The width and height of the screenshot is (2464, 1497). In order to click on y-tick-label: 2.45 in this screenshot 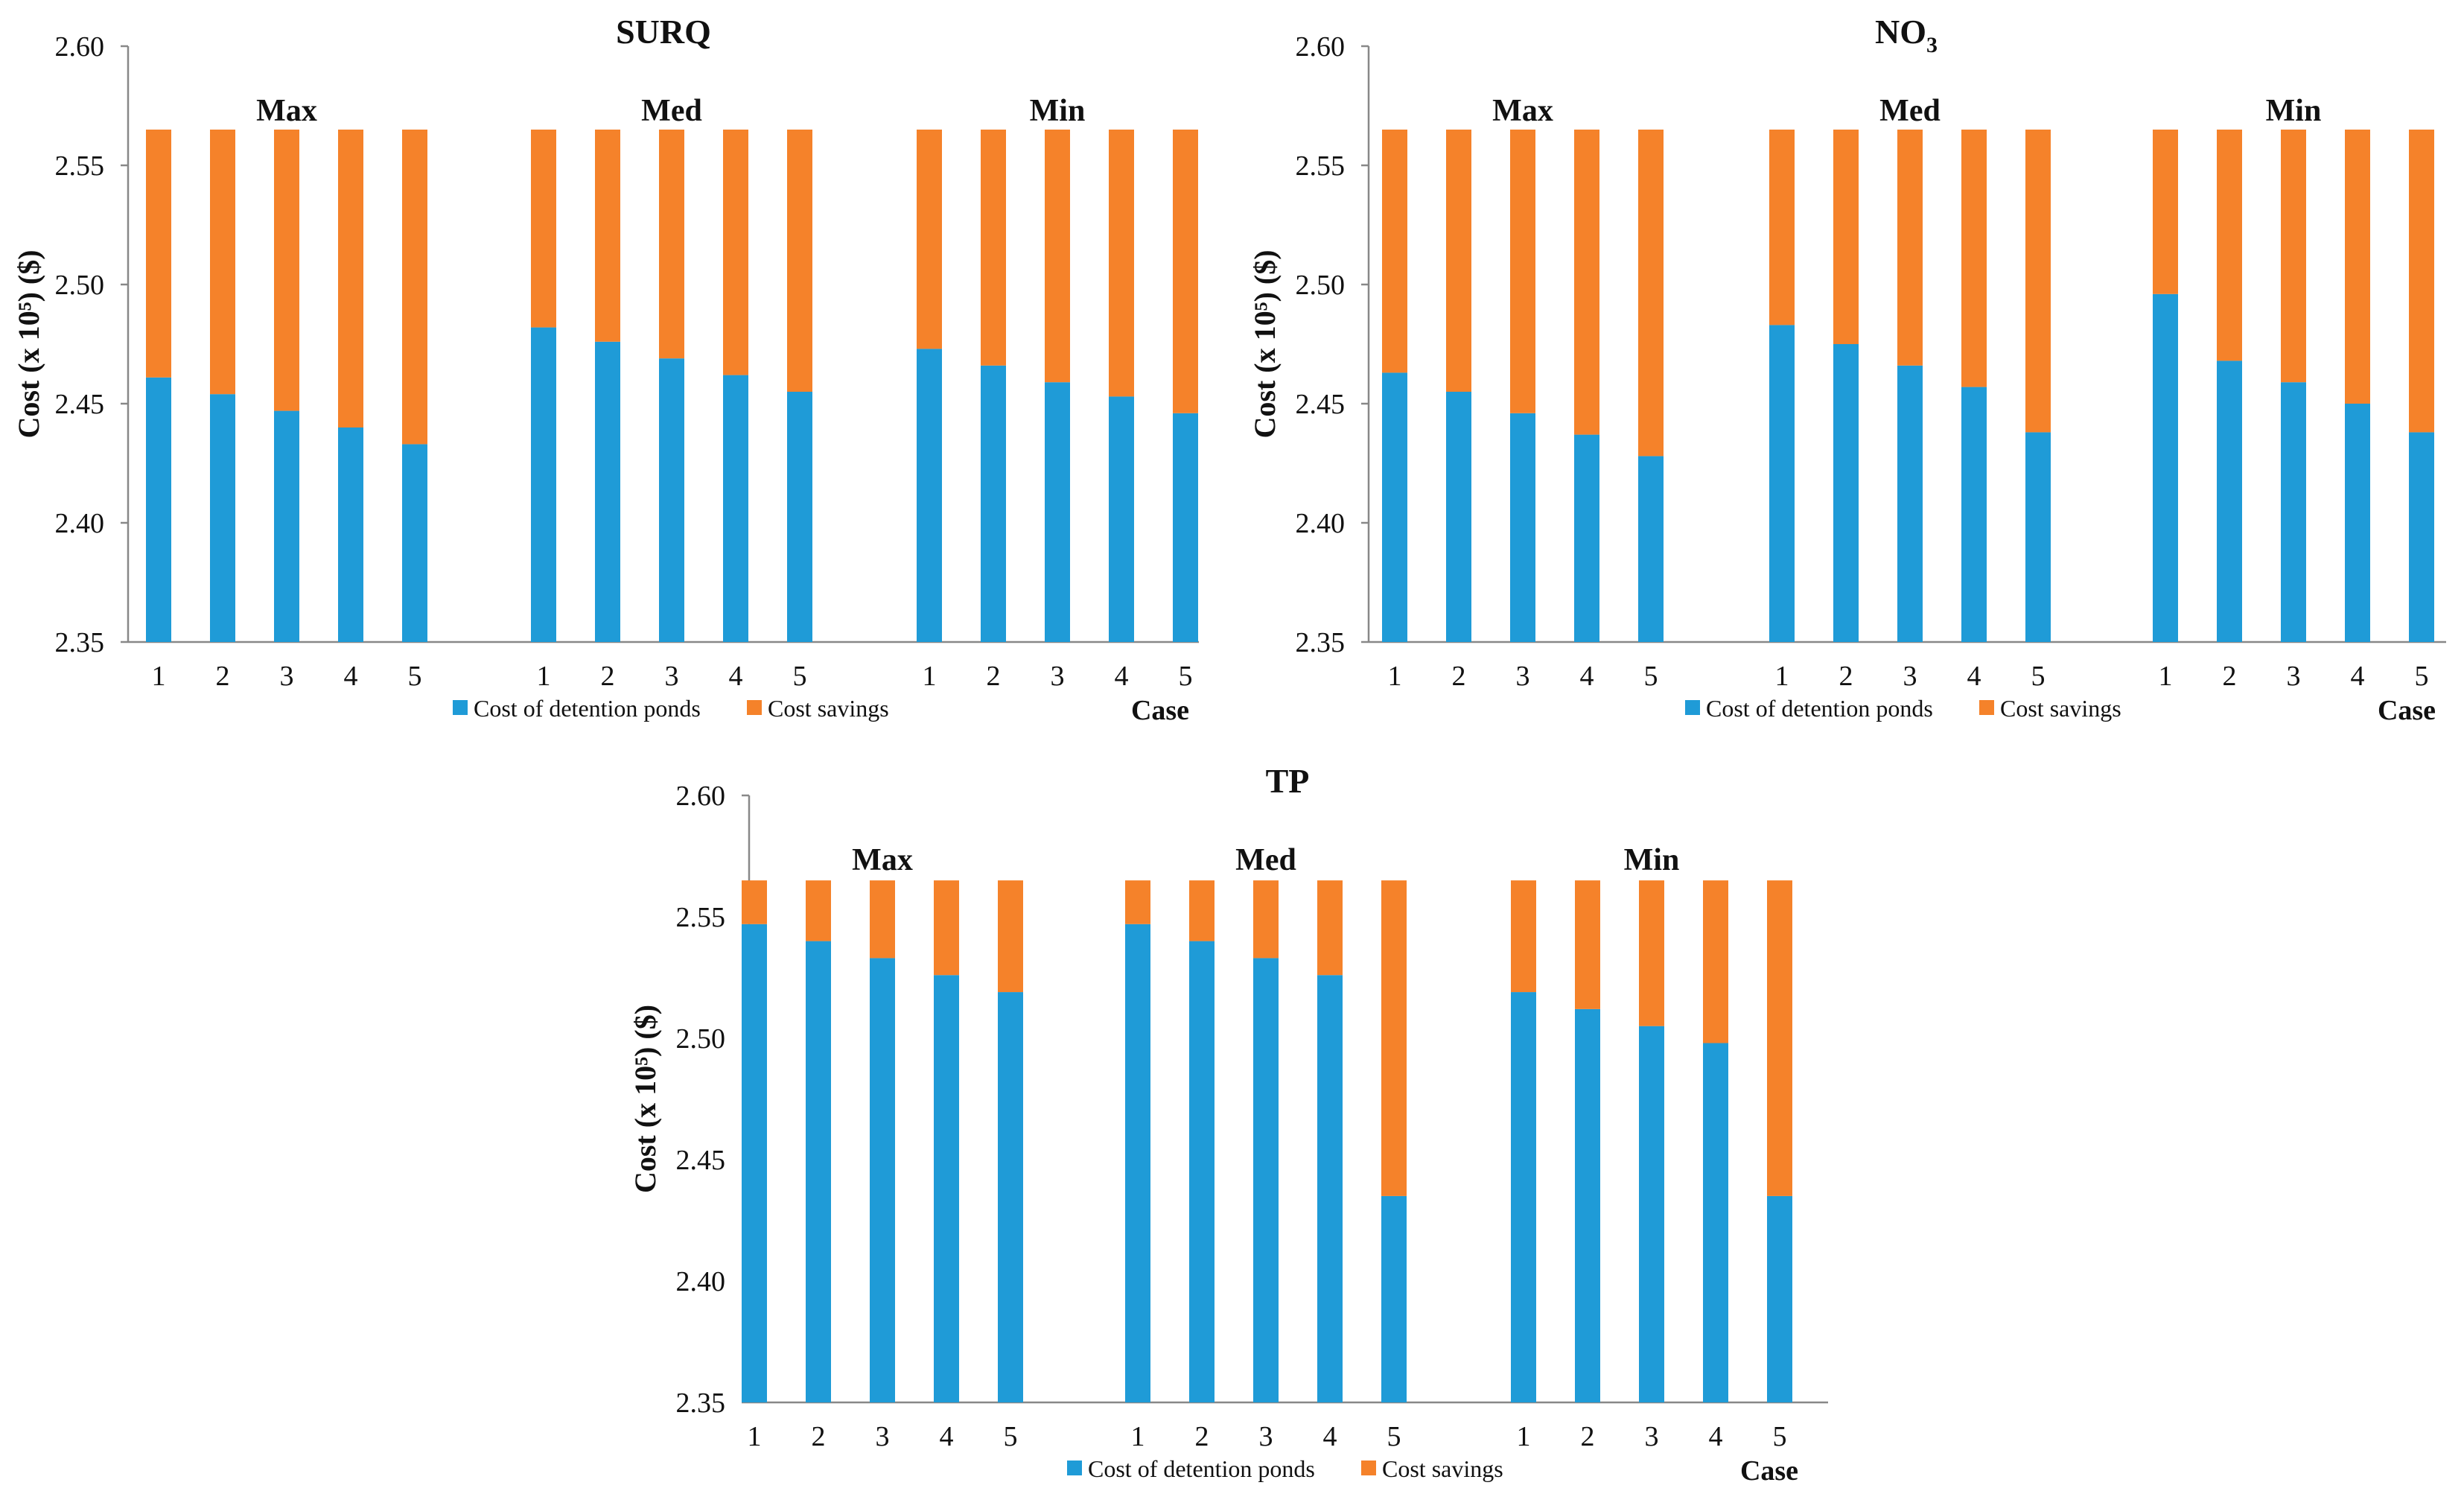, I will do `click(80, 404)`.